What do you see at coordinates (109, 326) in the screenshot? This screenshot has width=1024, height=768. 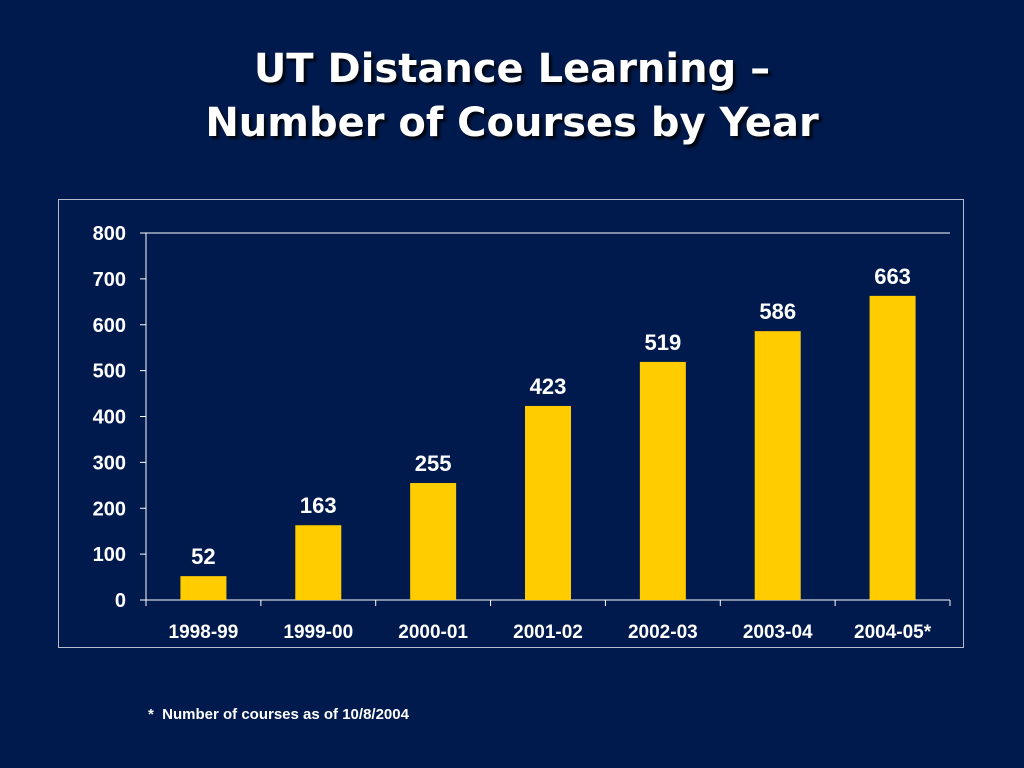 I see `y-tick-label: 600` at bounding box center [109, 326].